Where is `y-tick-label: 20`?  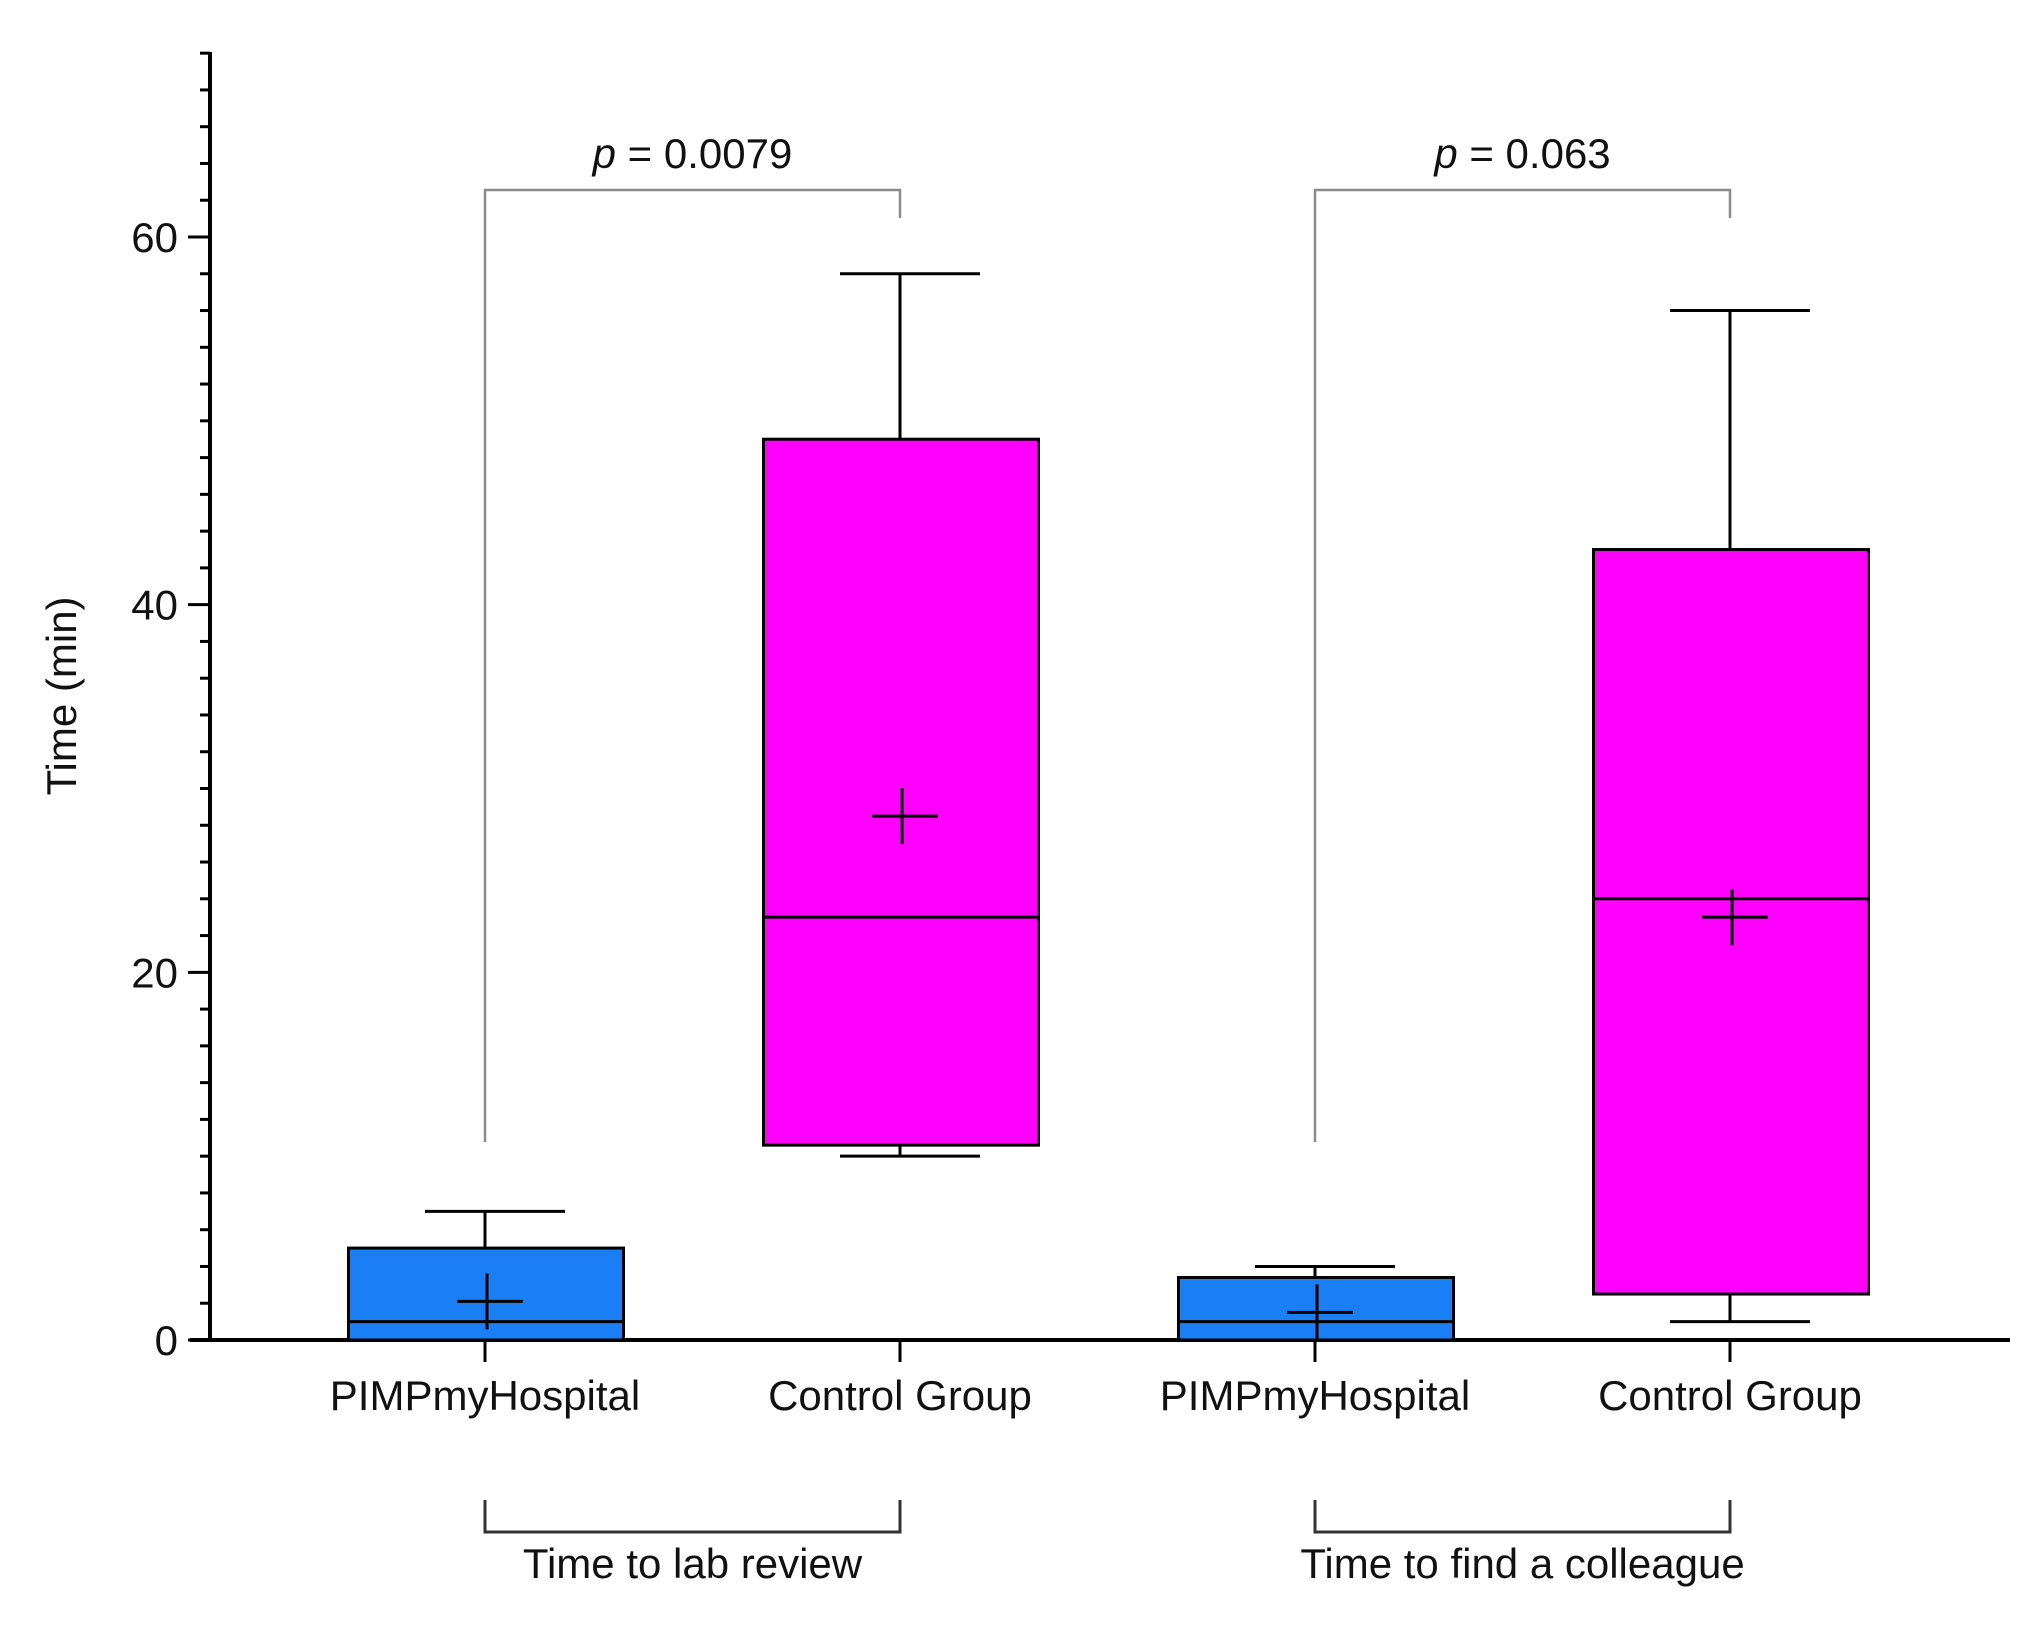
y-tick-label: 20 is located at coordinates (154, 972).